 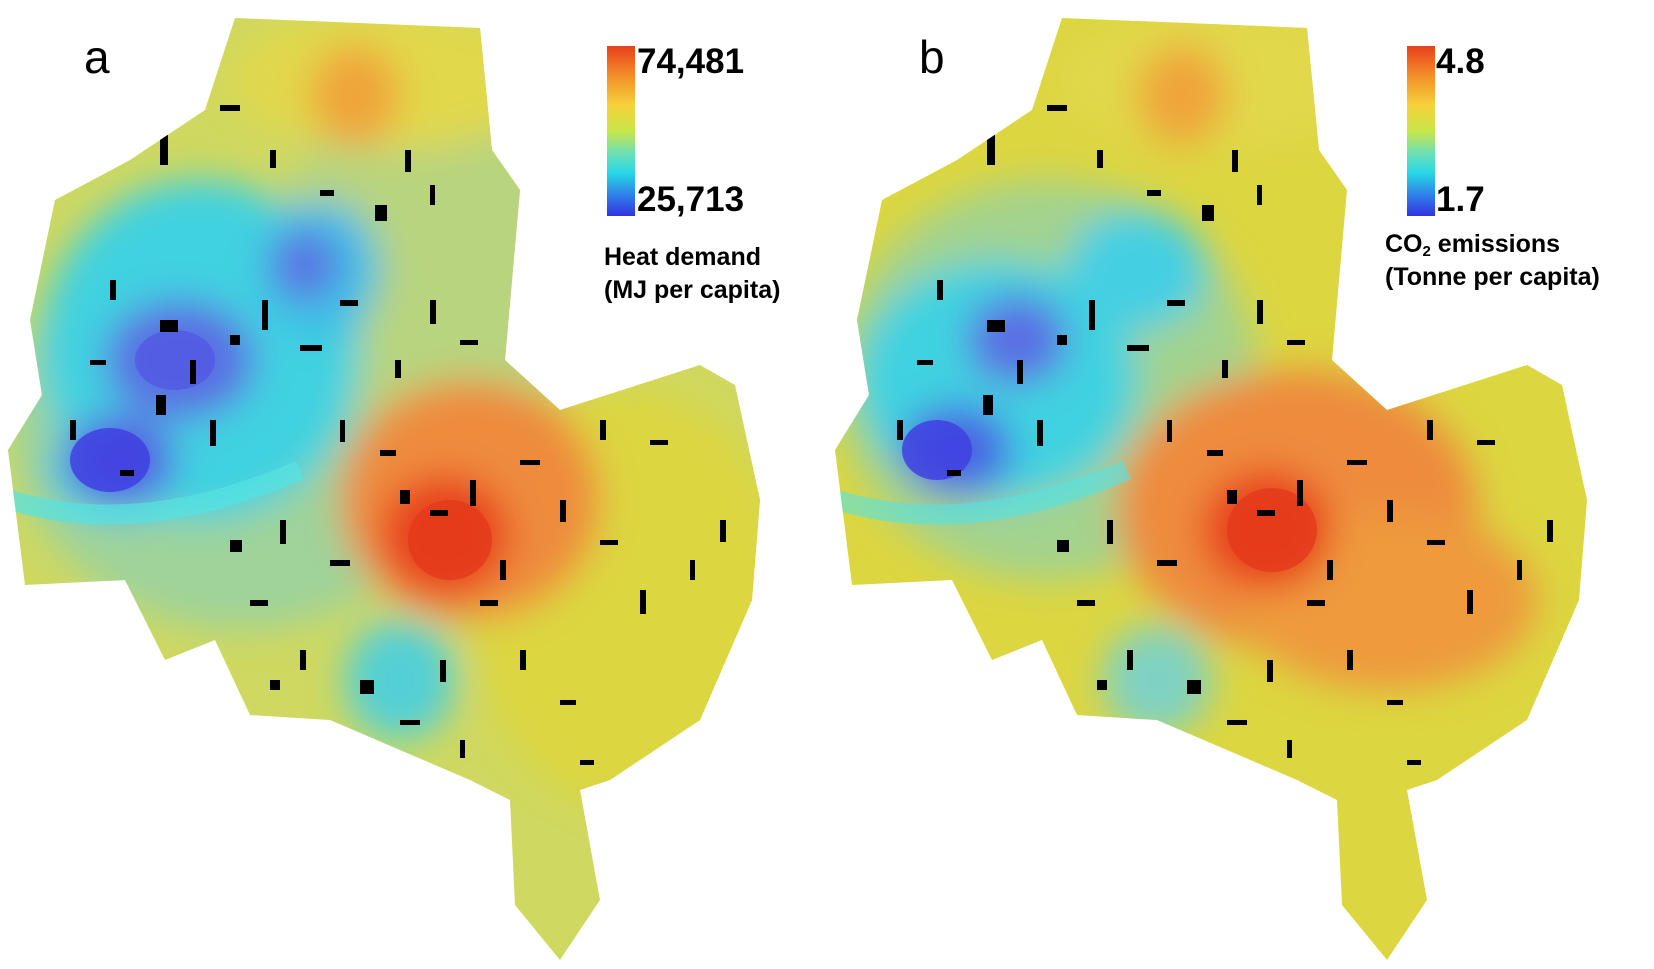 What do you see at coordinates (932, 57) in the screenshot?
I see `panel-letter-b: b` at bounding box center [932, 57].